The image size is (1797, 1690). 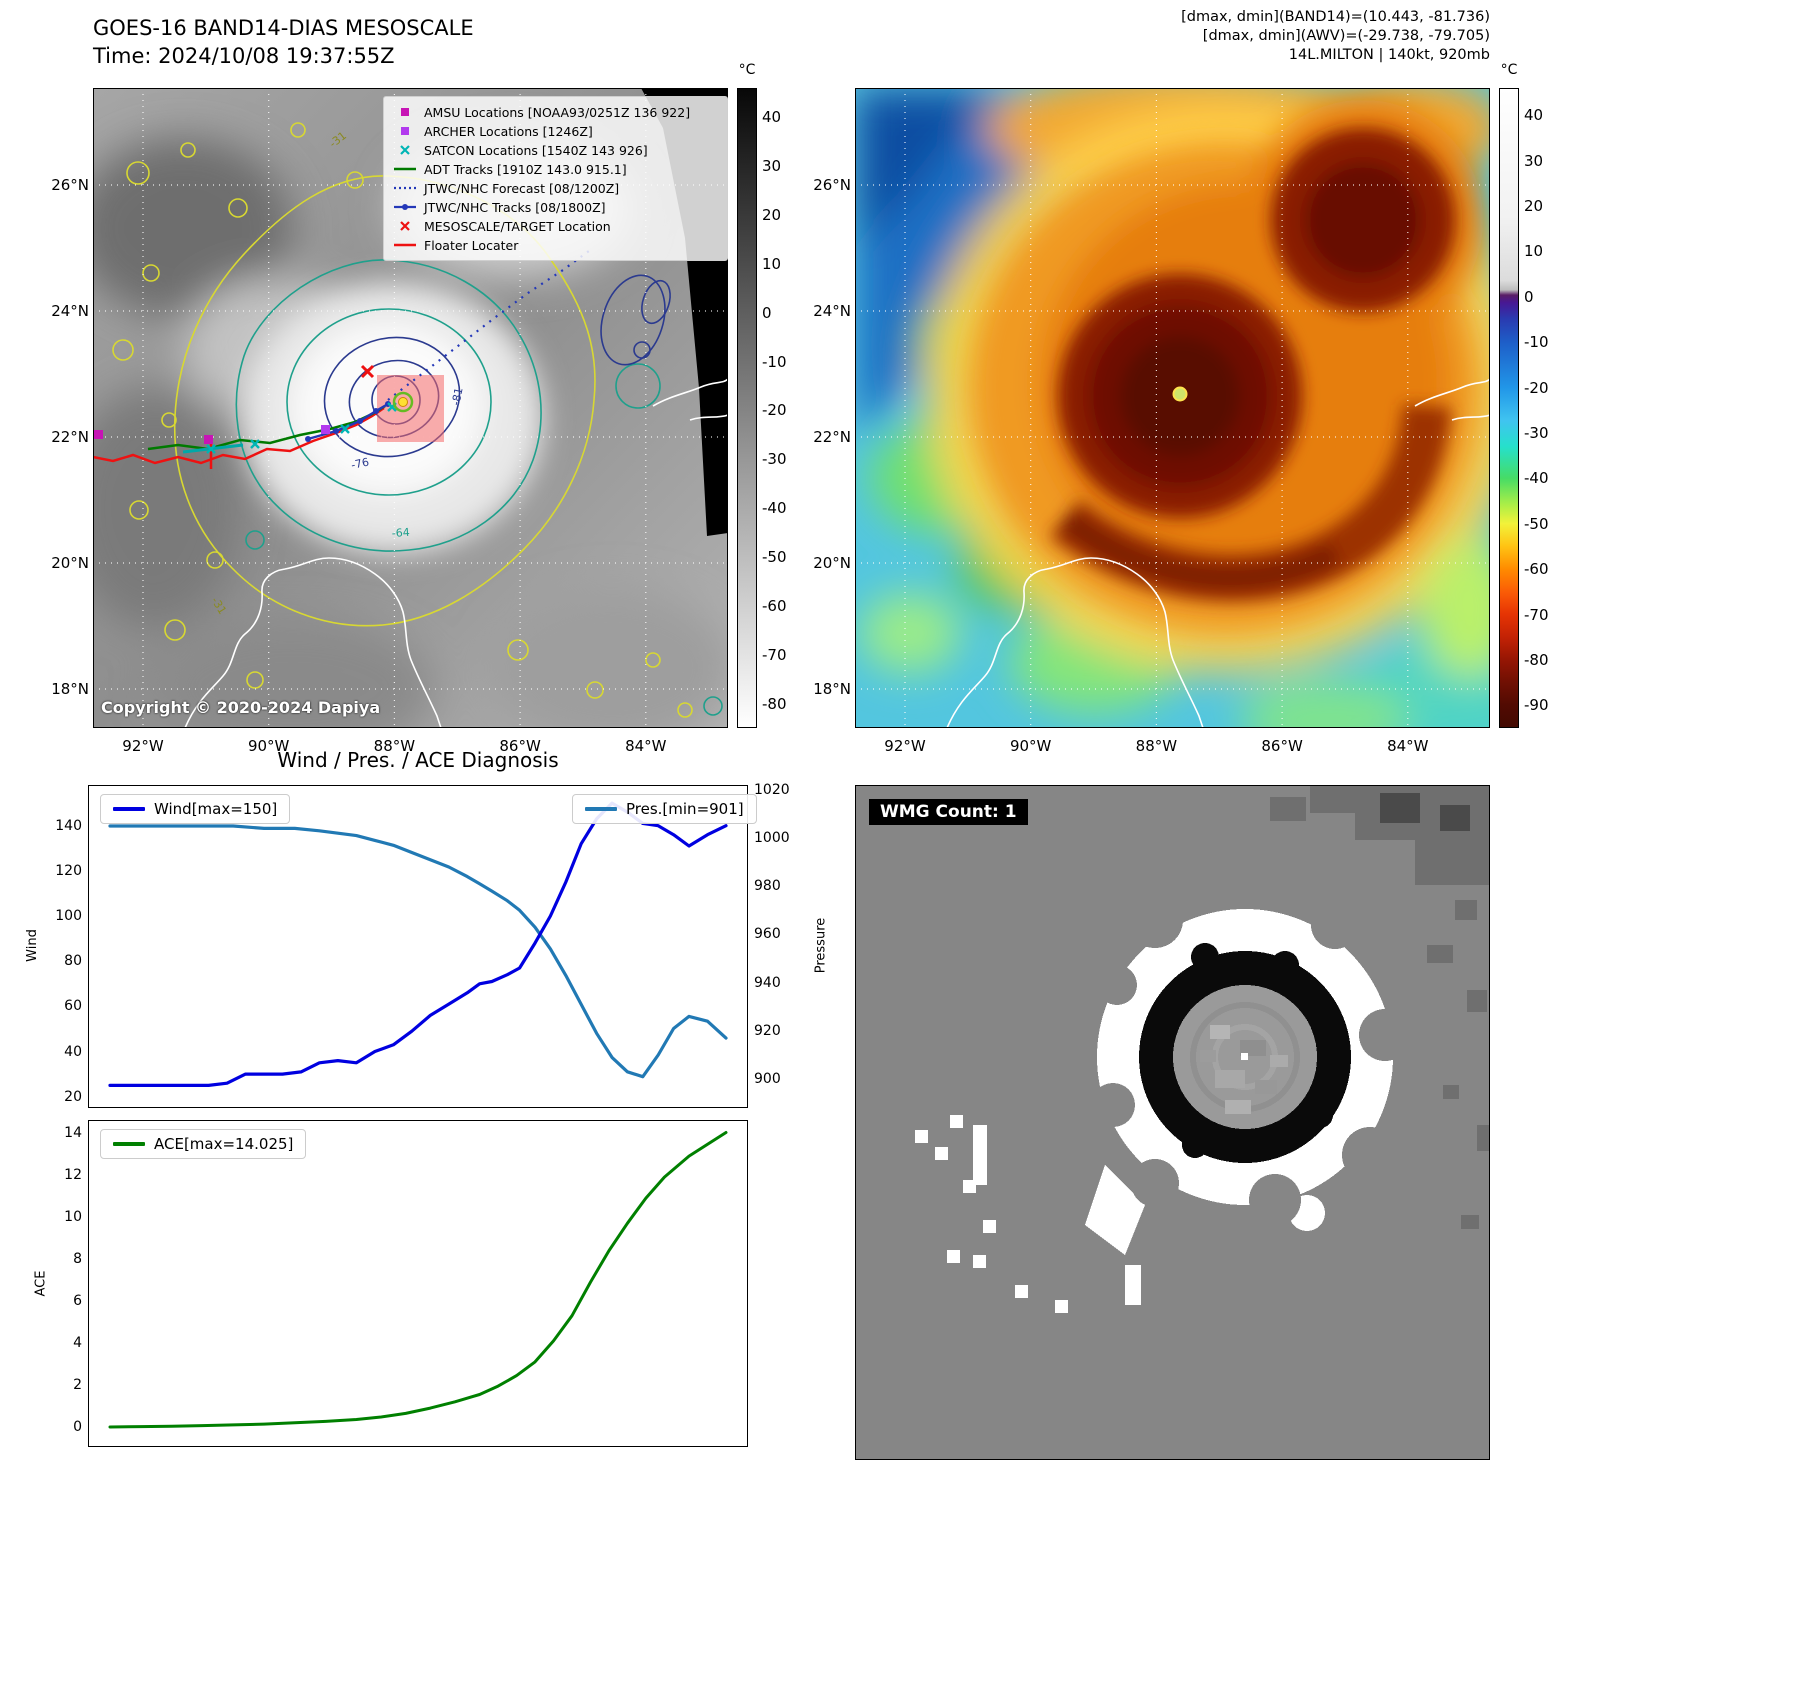 I want to click on wmg-pixel-image, so click(x=1172, y=1122).